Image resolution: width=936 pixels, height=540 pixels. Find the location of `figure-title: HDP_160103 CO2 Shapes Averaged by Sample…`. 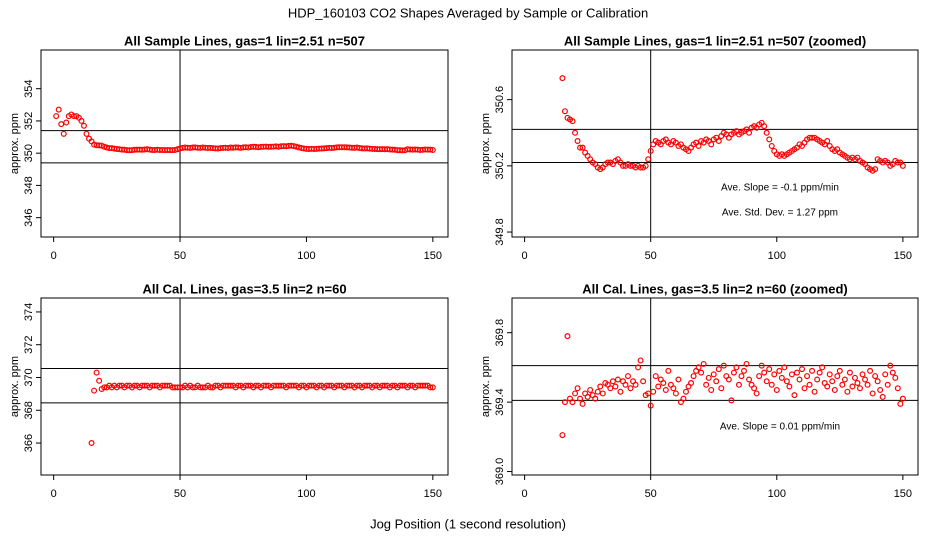

figure-title: HDP_160103 CO2 Shapes Averaged by Sample… is located at coordinates (468, 12).